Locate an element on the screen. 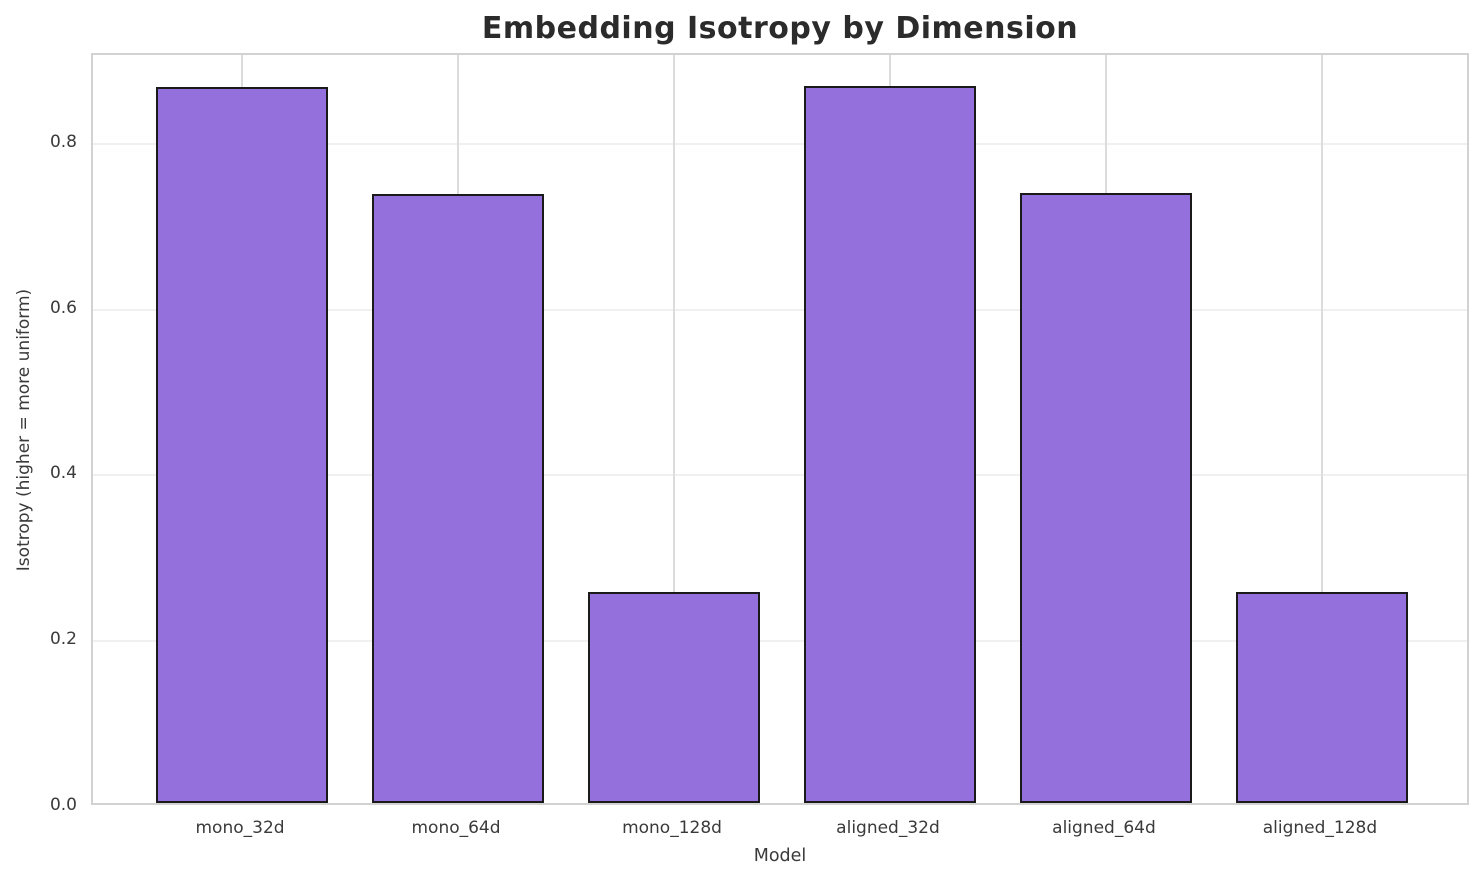 The width and height of the screenshot is (1484, 885). y-tick-label: 0.8 is located at coordinates (63, 141).